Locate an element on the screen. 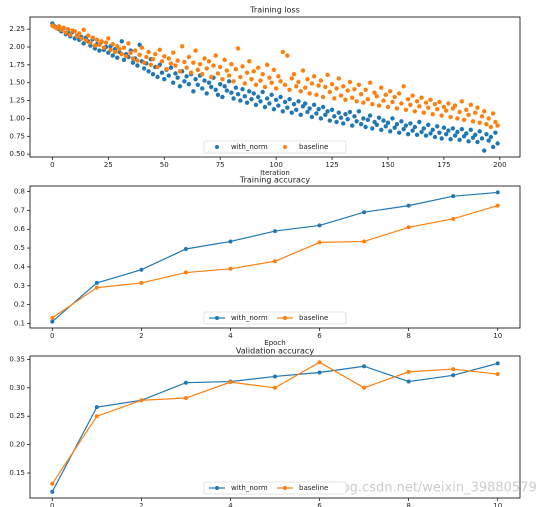  legend-label: baseline is located at coordinates (313, 147).